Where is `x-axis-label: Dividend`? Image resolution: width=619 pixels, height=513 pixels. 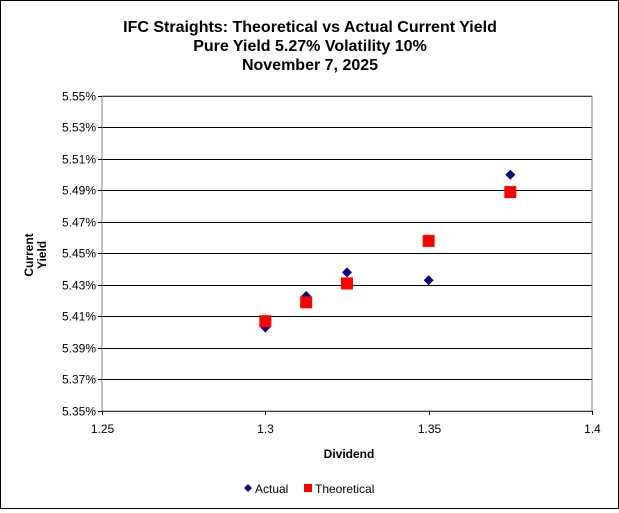 x-axis-label: Dividend is located at coordinates (349, 454).